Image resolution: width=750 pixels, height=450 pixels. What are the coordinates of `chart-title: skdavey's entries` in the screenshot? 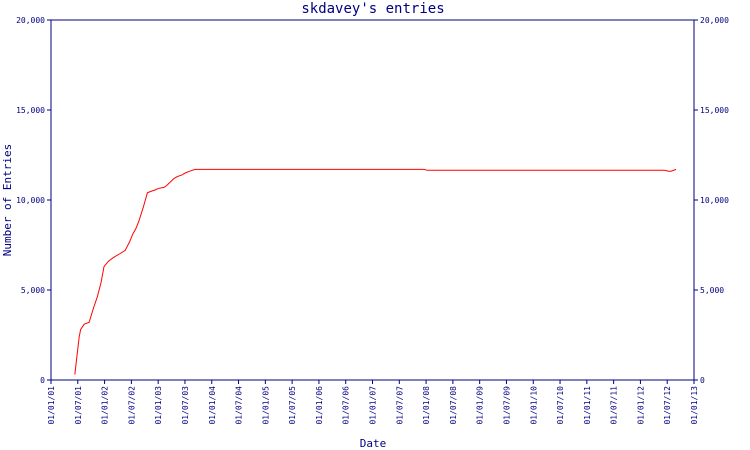 It's located at (372, 9).